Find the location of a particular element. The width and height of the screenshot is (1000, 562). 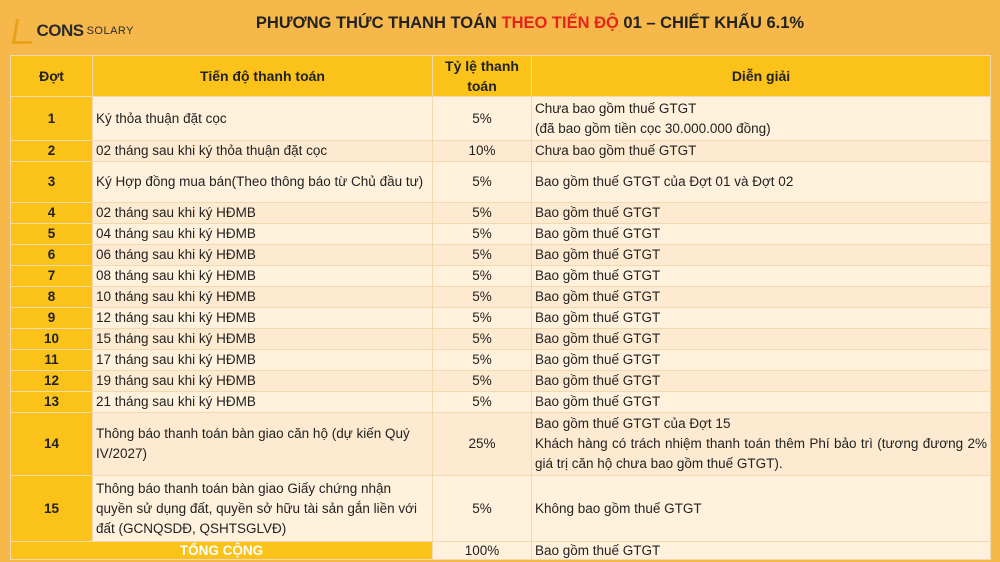

row-dot: 2 is located at coordinates (51, 151).